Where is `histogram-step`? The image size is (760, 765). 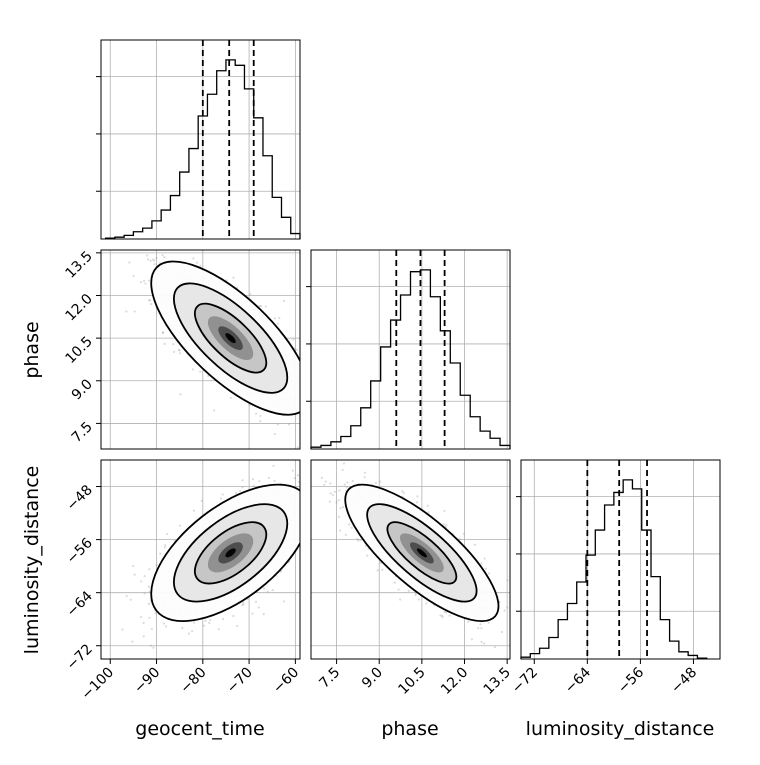 histogram-step is located at coordinates (410, 359).